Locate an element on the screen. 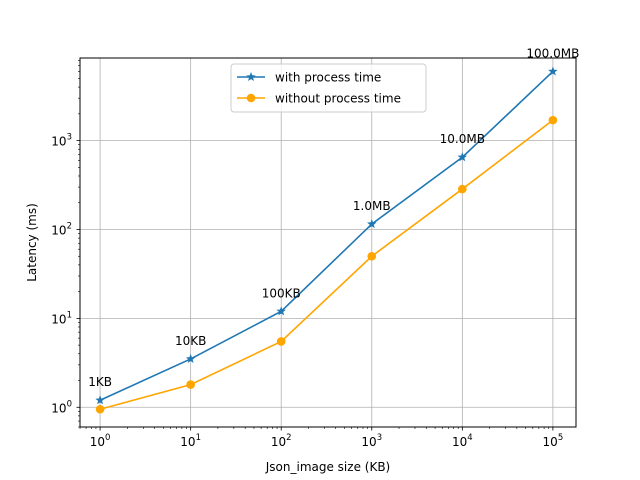 This screenshot has width=640, height=480. y-tick-label: 10¹ is located at coordinates (61, 318).